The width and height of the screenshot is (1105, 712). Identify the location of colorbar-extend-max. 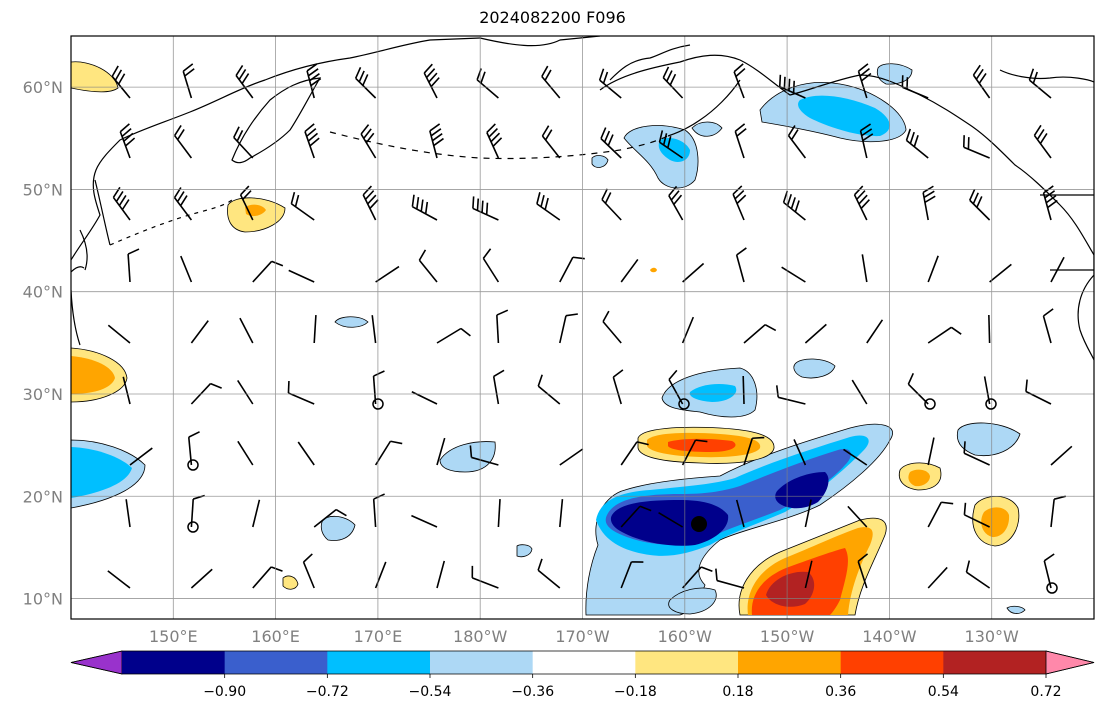
(1070, 662).